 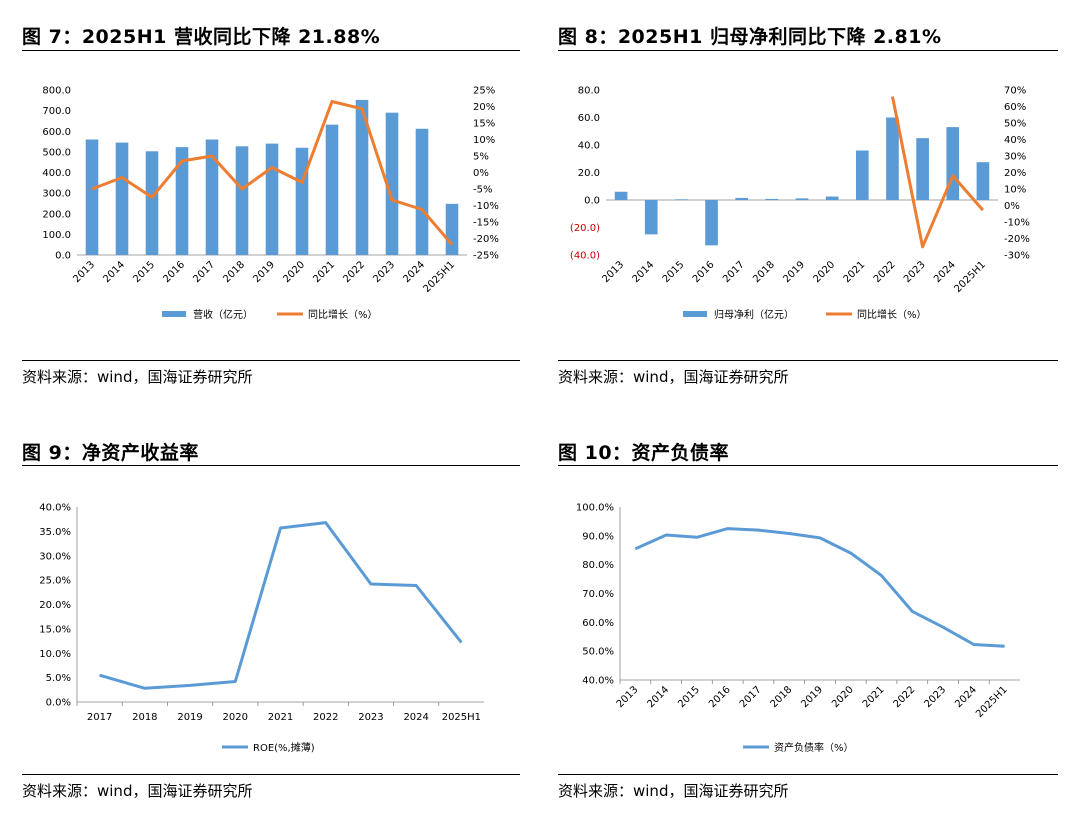 What do you see at coordinates (55, 629) in the screenshot?
I see `y-left-tick-label: 15.0%` at bounding box center [55, 629].